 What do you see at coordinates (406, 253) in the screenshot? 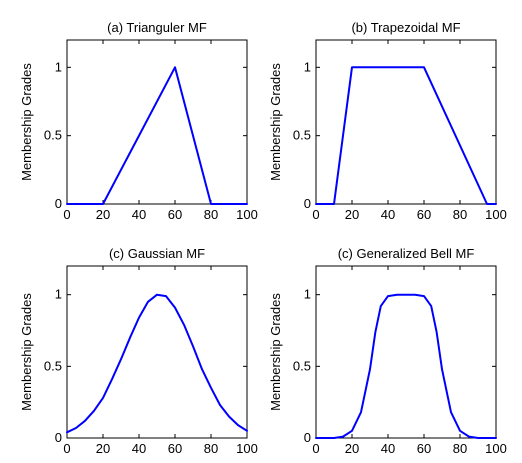
I see `chart-title: (c) Generalized Bell MF` at bounding box center [406, 253].